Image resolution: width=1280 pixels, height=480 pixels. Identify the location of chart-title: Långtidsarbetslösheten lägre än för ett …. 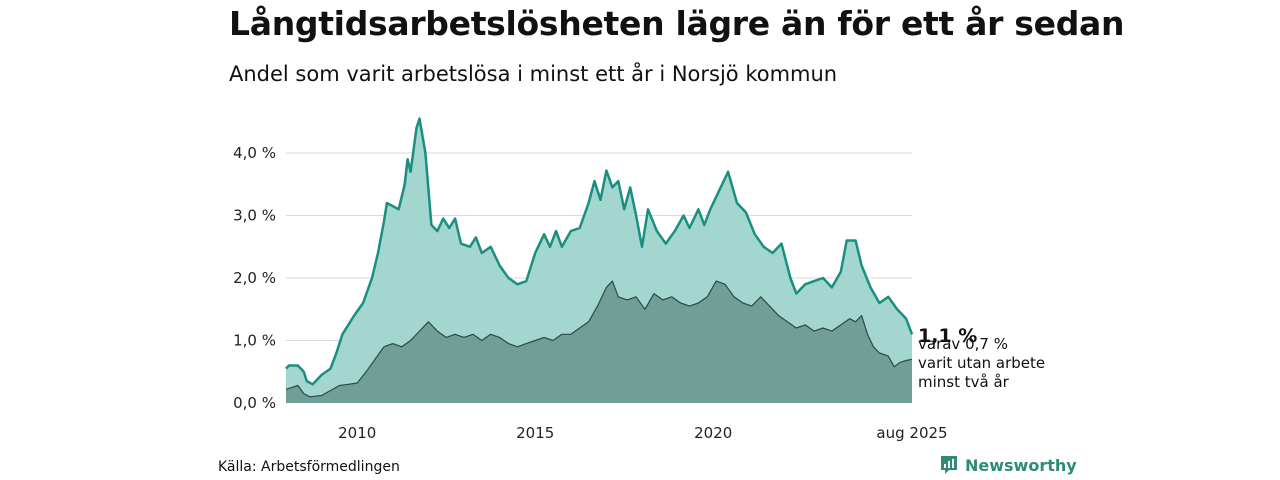
(677, 23).